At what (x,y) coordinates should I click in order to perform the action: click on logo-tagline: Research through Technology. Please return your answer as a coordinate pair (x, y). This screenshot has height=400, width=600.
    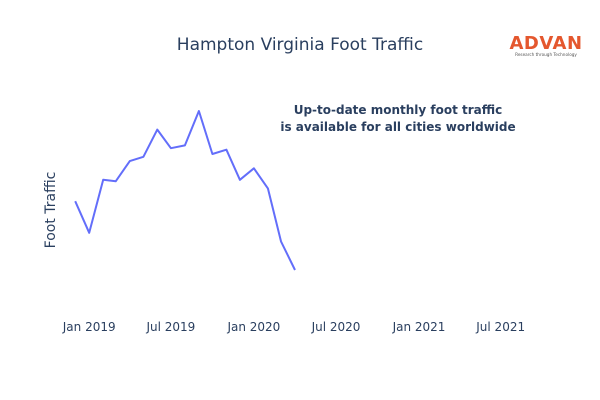
    Looking at the image, I should click on (546, 54).